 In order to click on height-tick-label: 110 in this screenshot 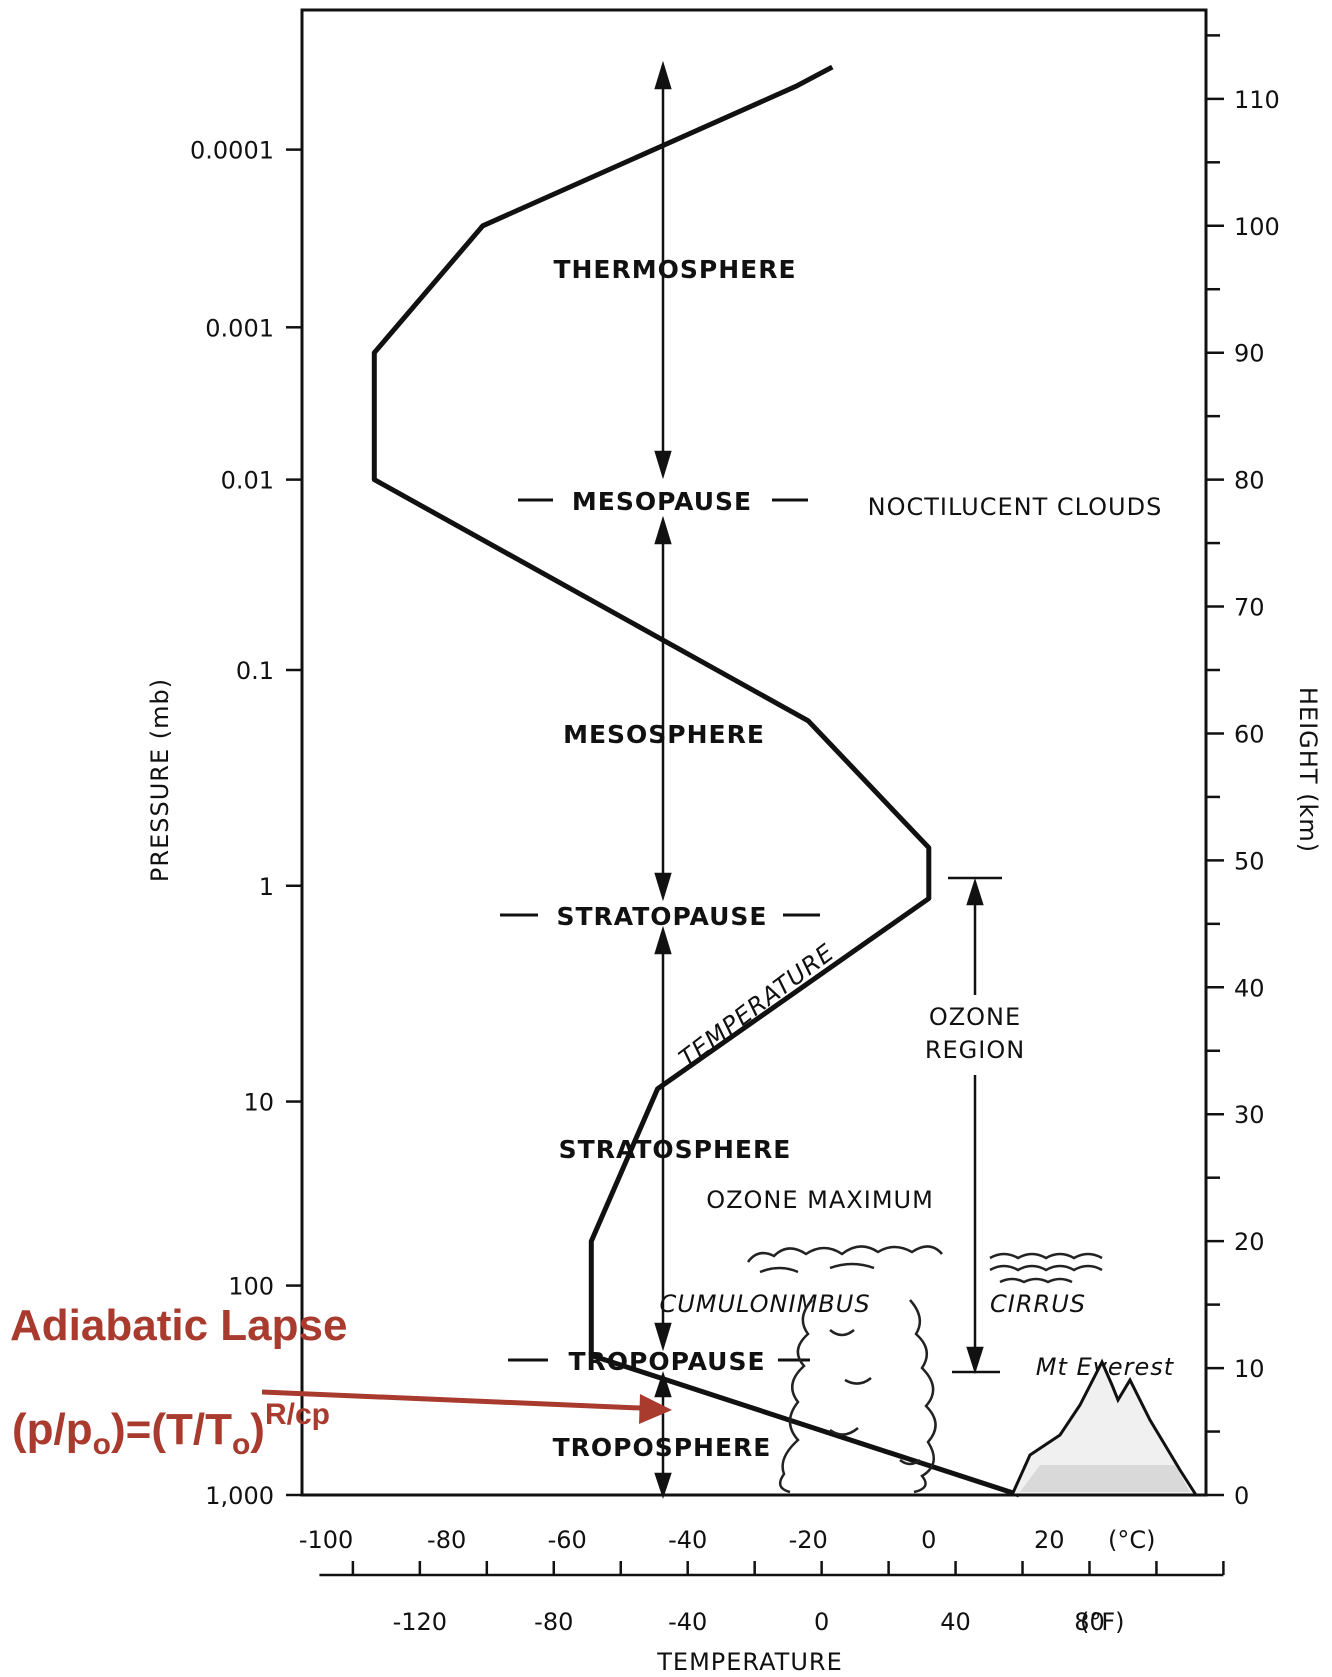, I will do `click(1257, 100)`.